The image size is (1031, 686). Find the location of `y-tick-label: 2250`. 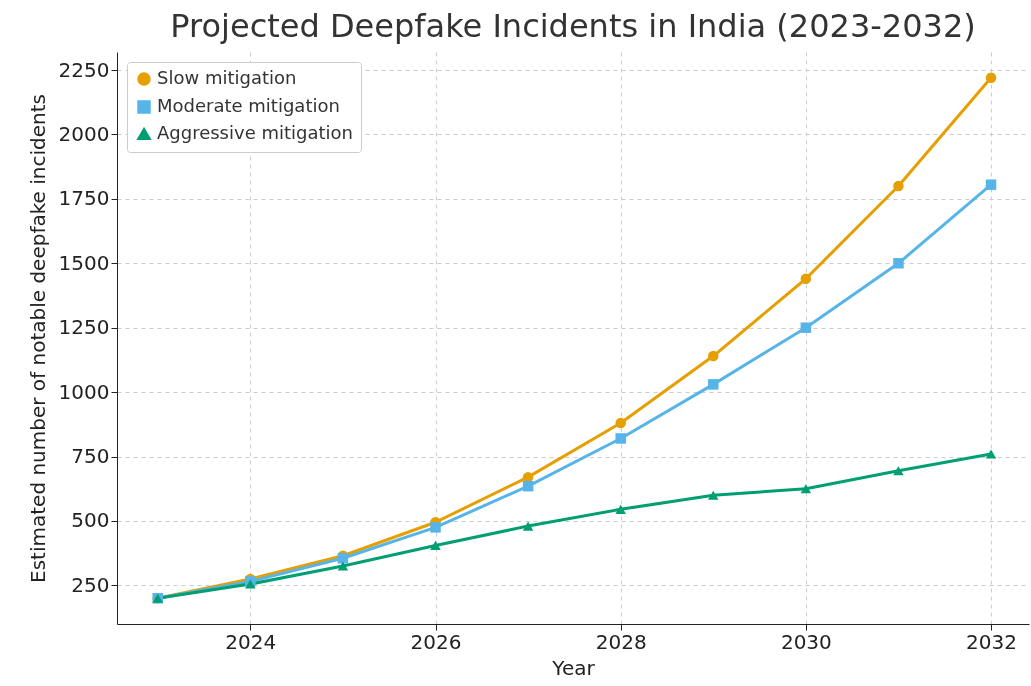

y-tick-label: 2250 is located at coordinates (84, 69).